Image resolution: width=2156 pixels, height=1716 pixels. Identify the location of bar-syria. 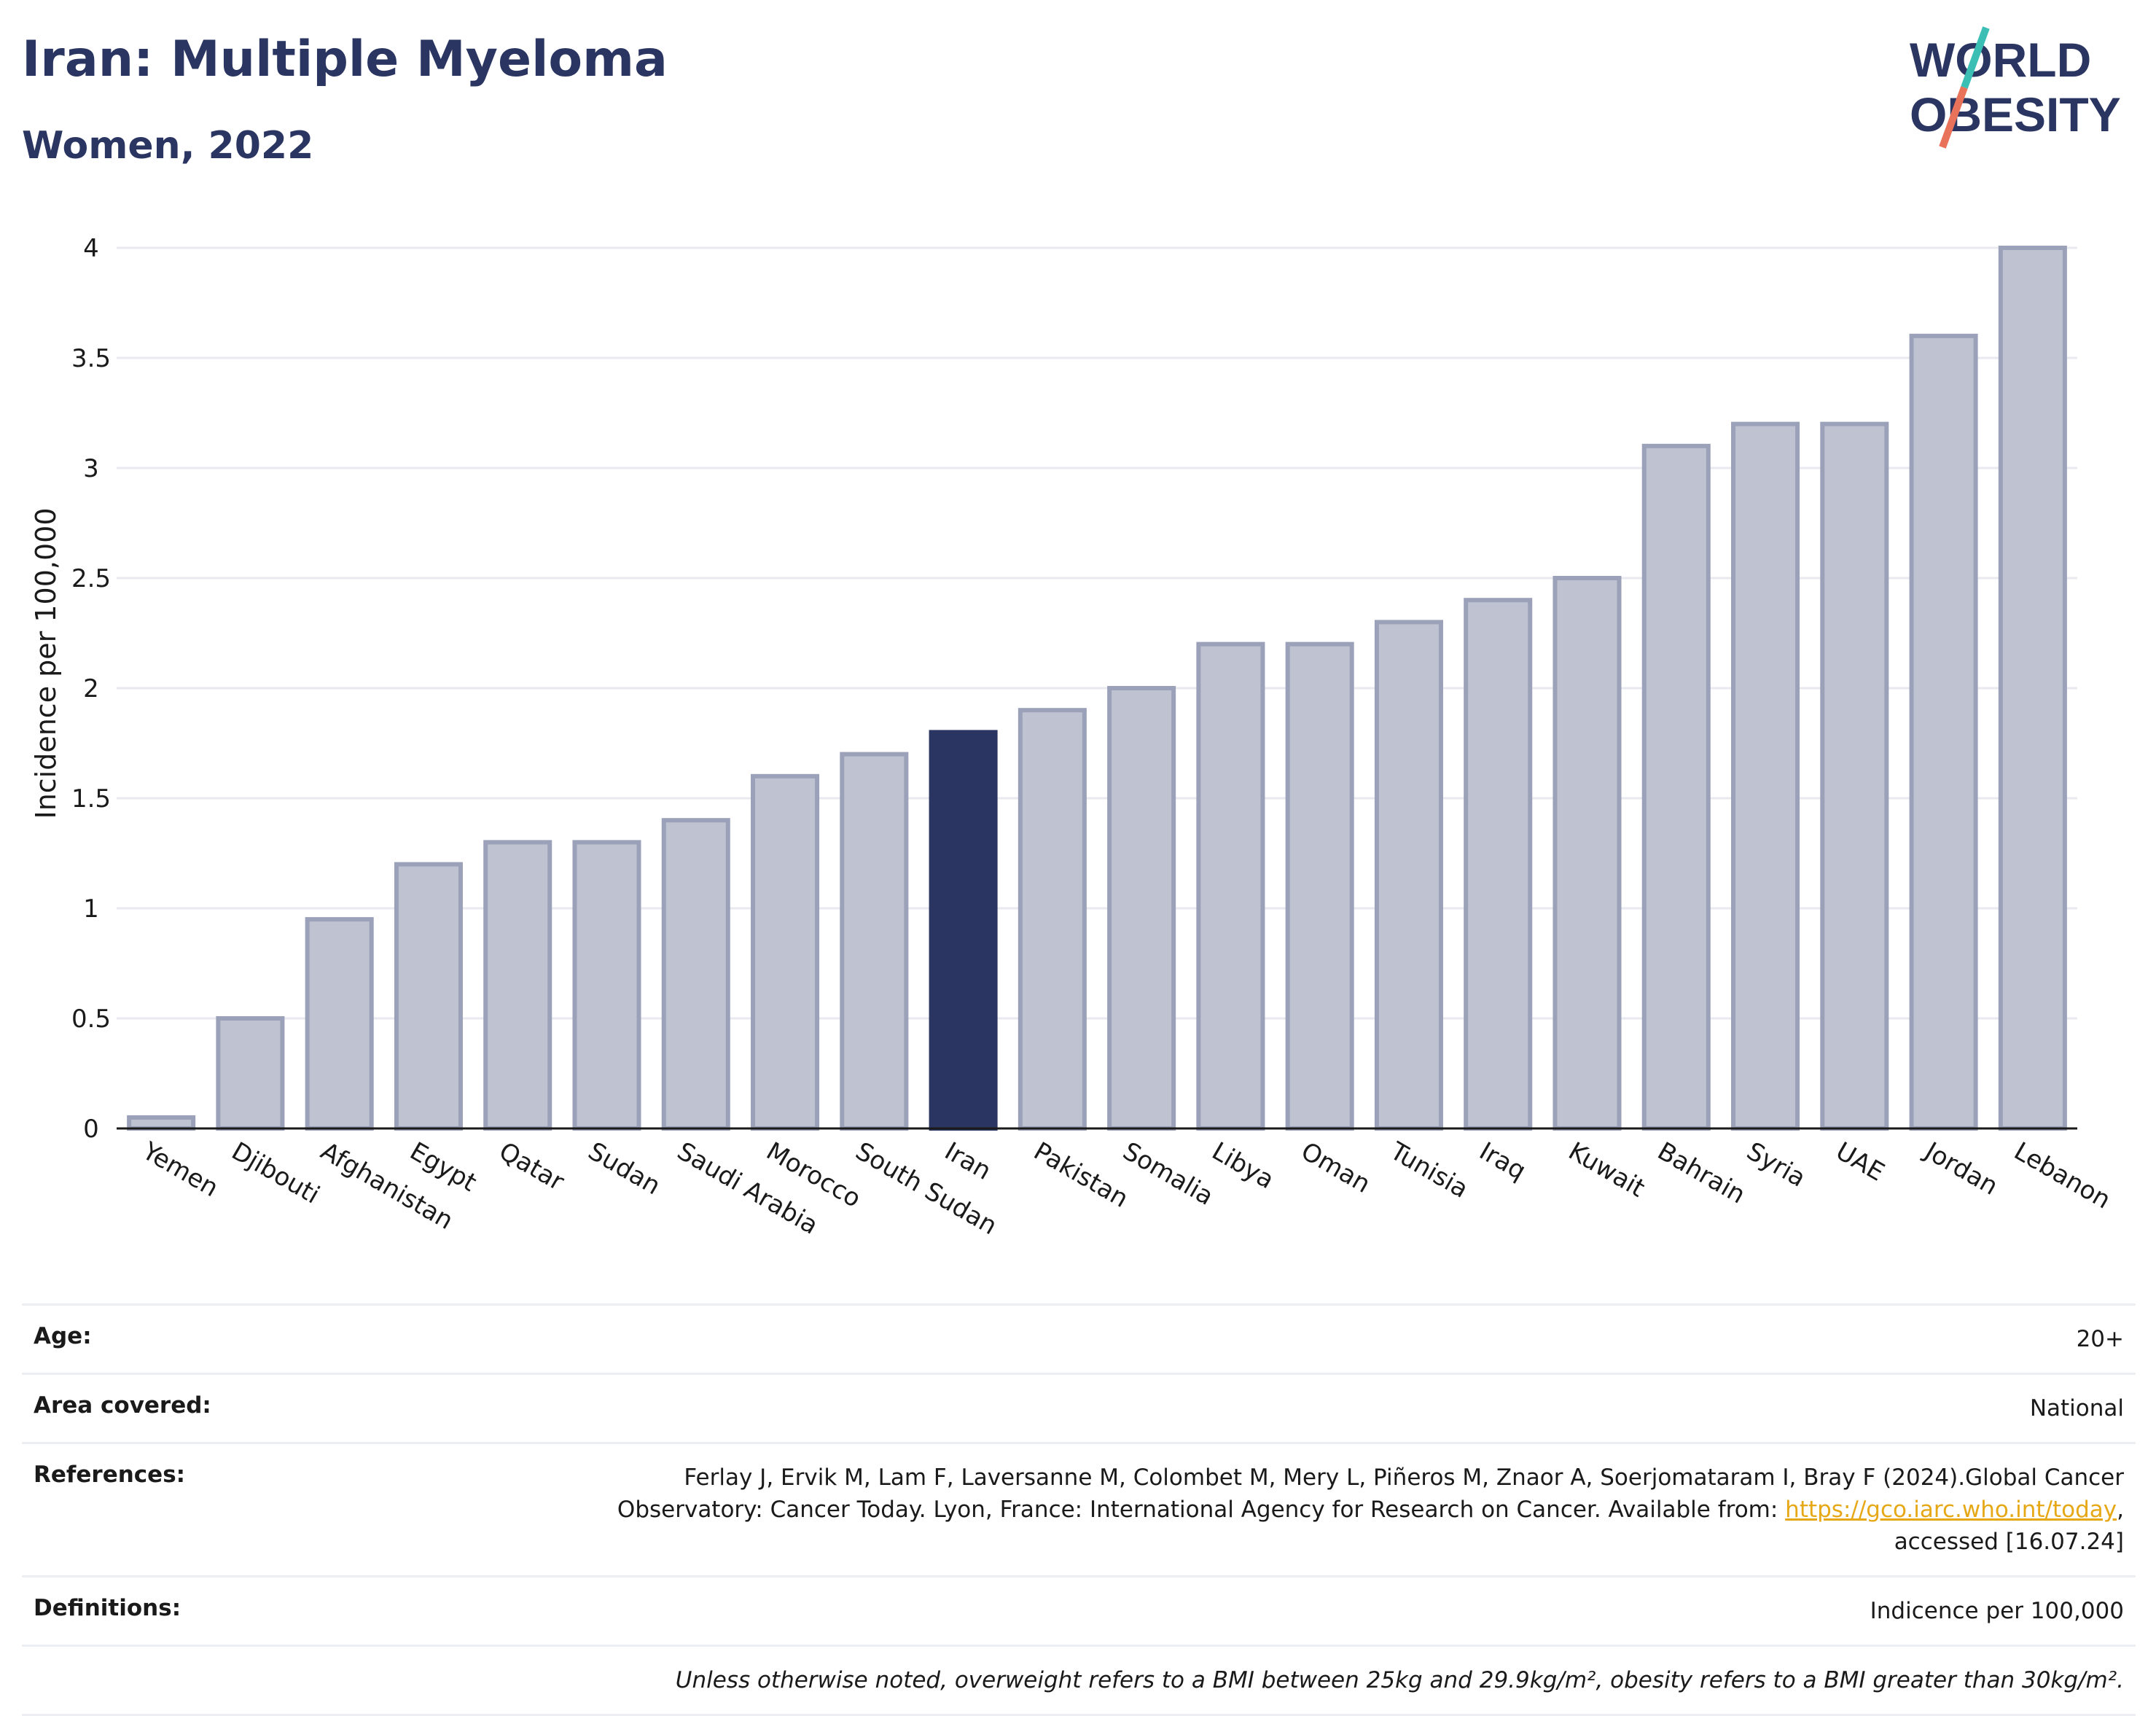
(1766, 776).